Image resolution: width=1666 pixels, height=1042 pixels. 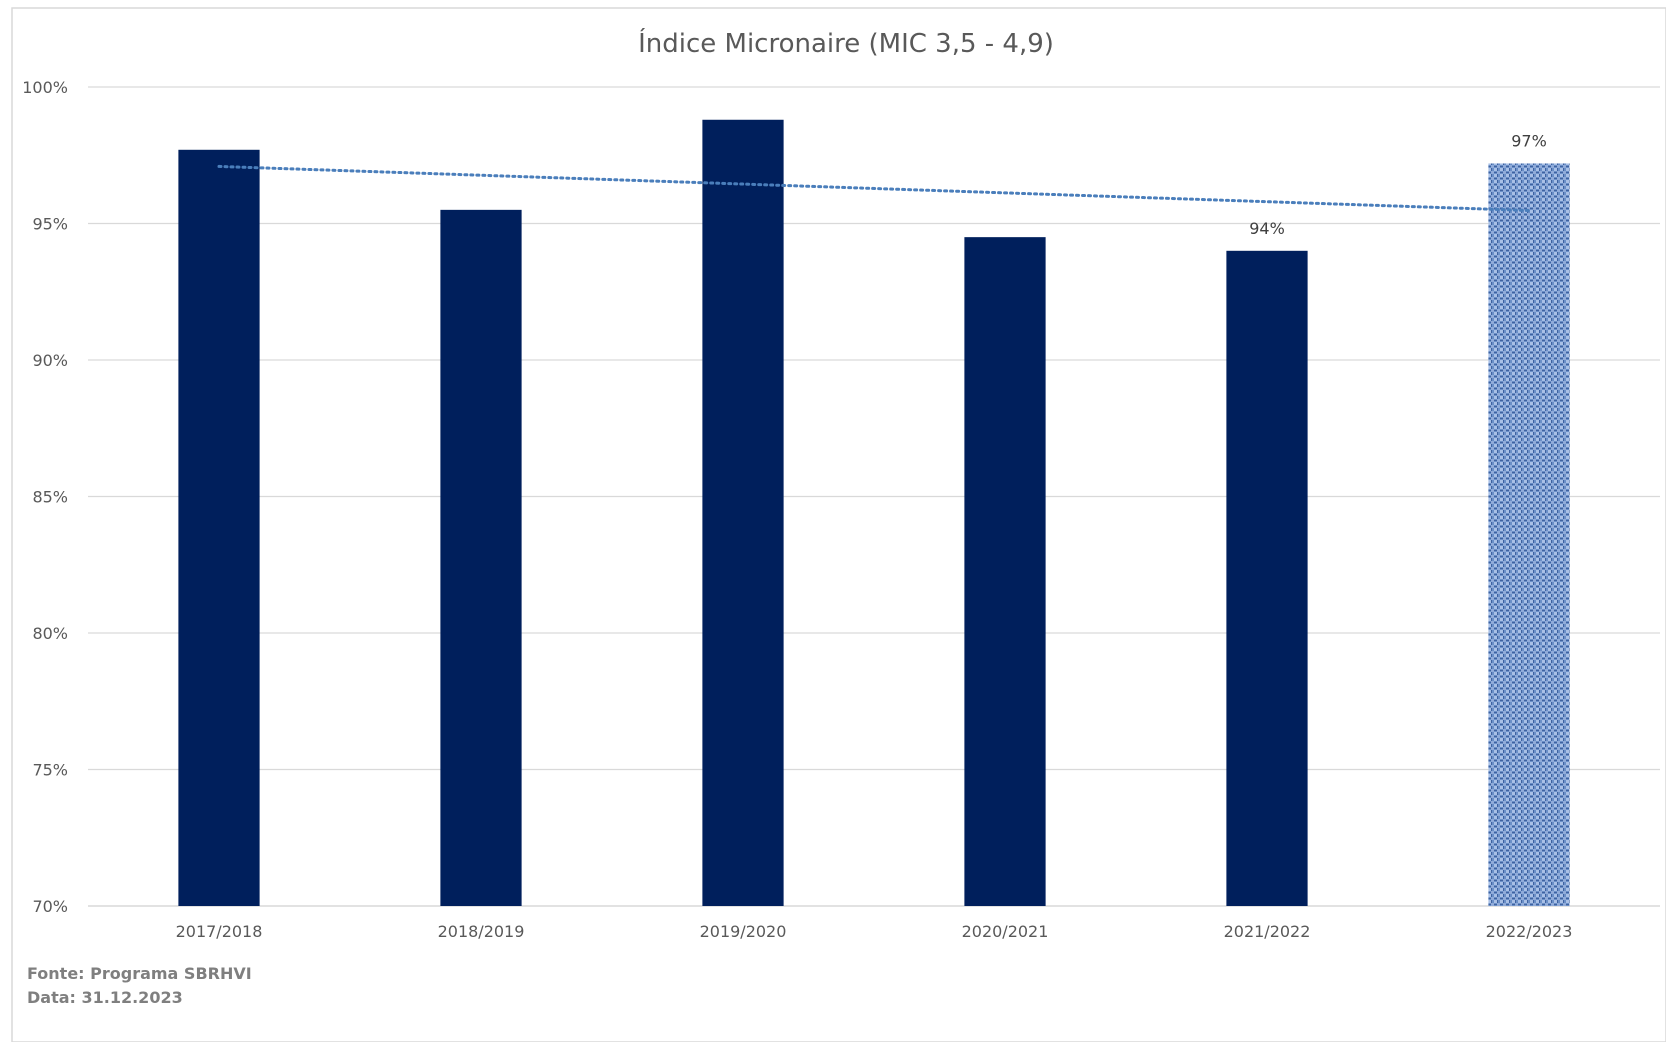 I want to click on bar-2017-2018, so click(x=219, y=528).